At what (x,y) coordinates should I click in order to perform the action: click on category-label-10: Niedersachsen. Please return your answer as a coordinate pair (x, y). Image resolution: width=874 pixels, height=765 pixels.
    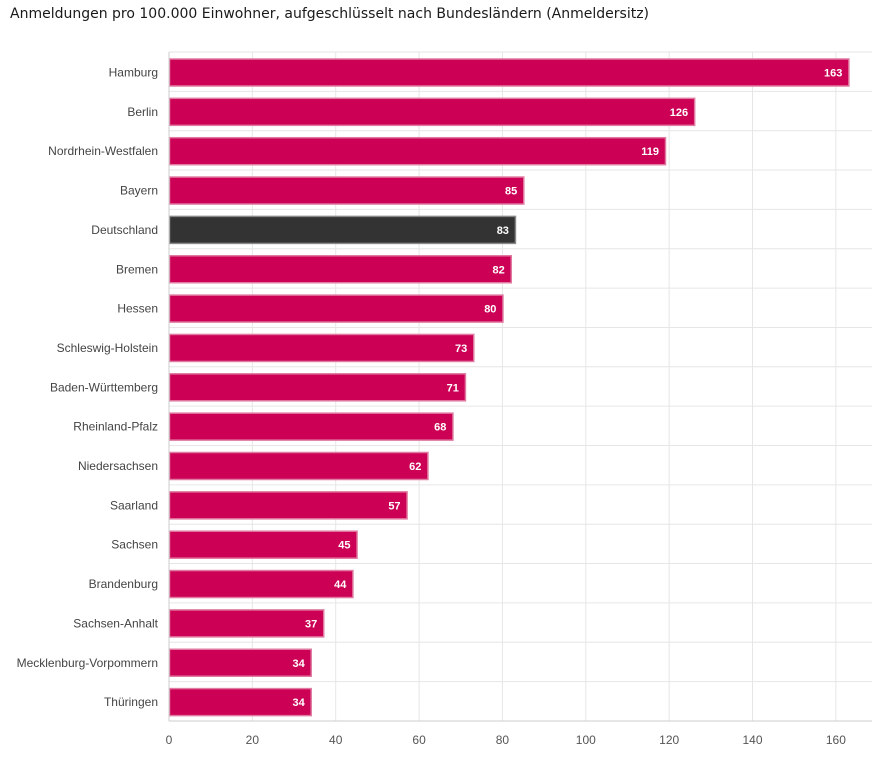
    Looking at the image, I should click on (118, 466).